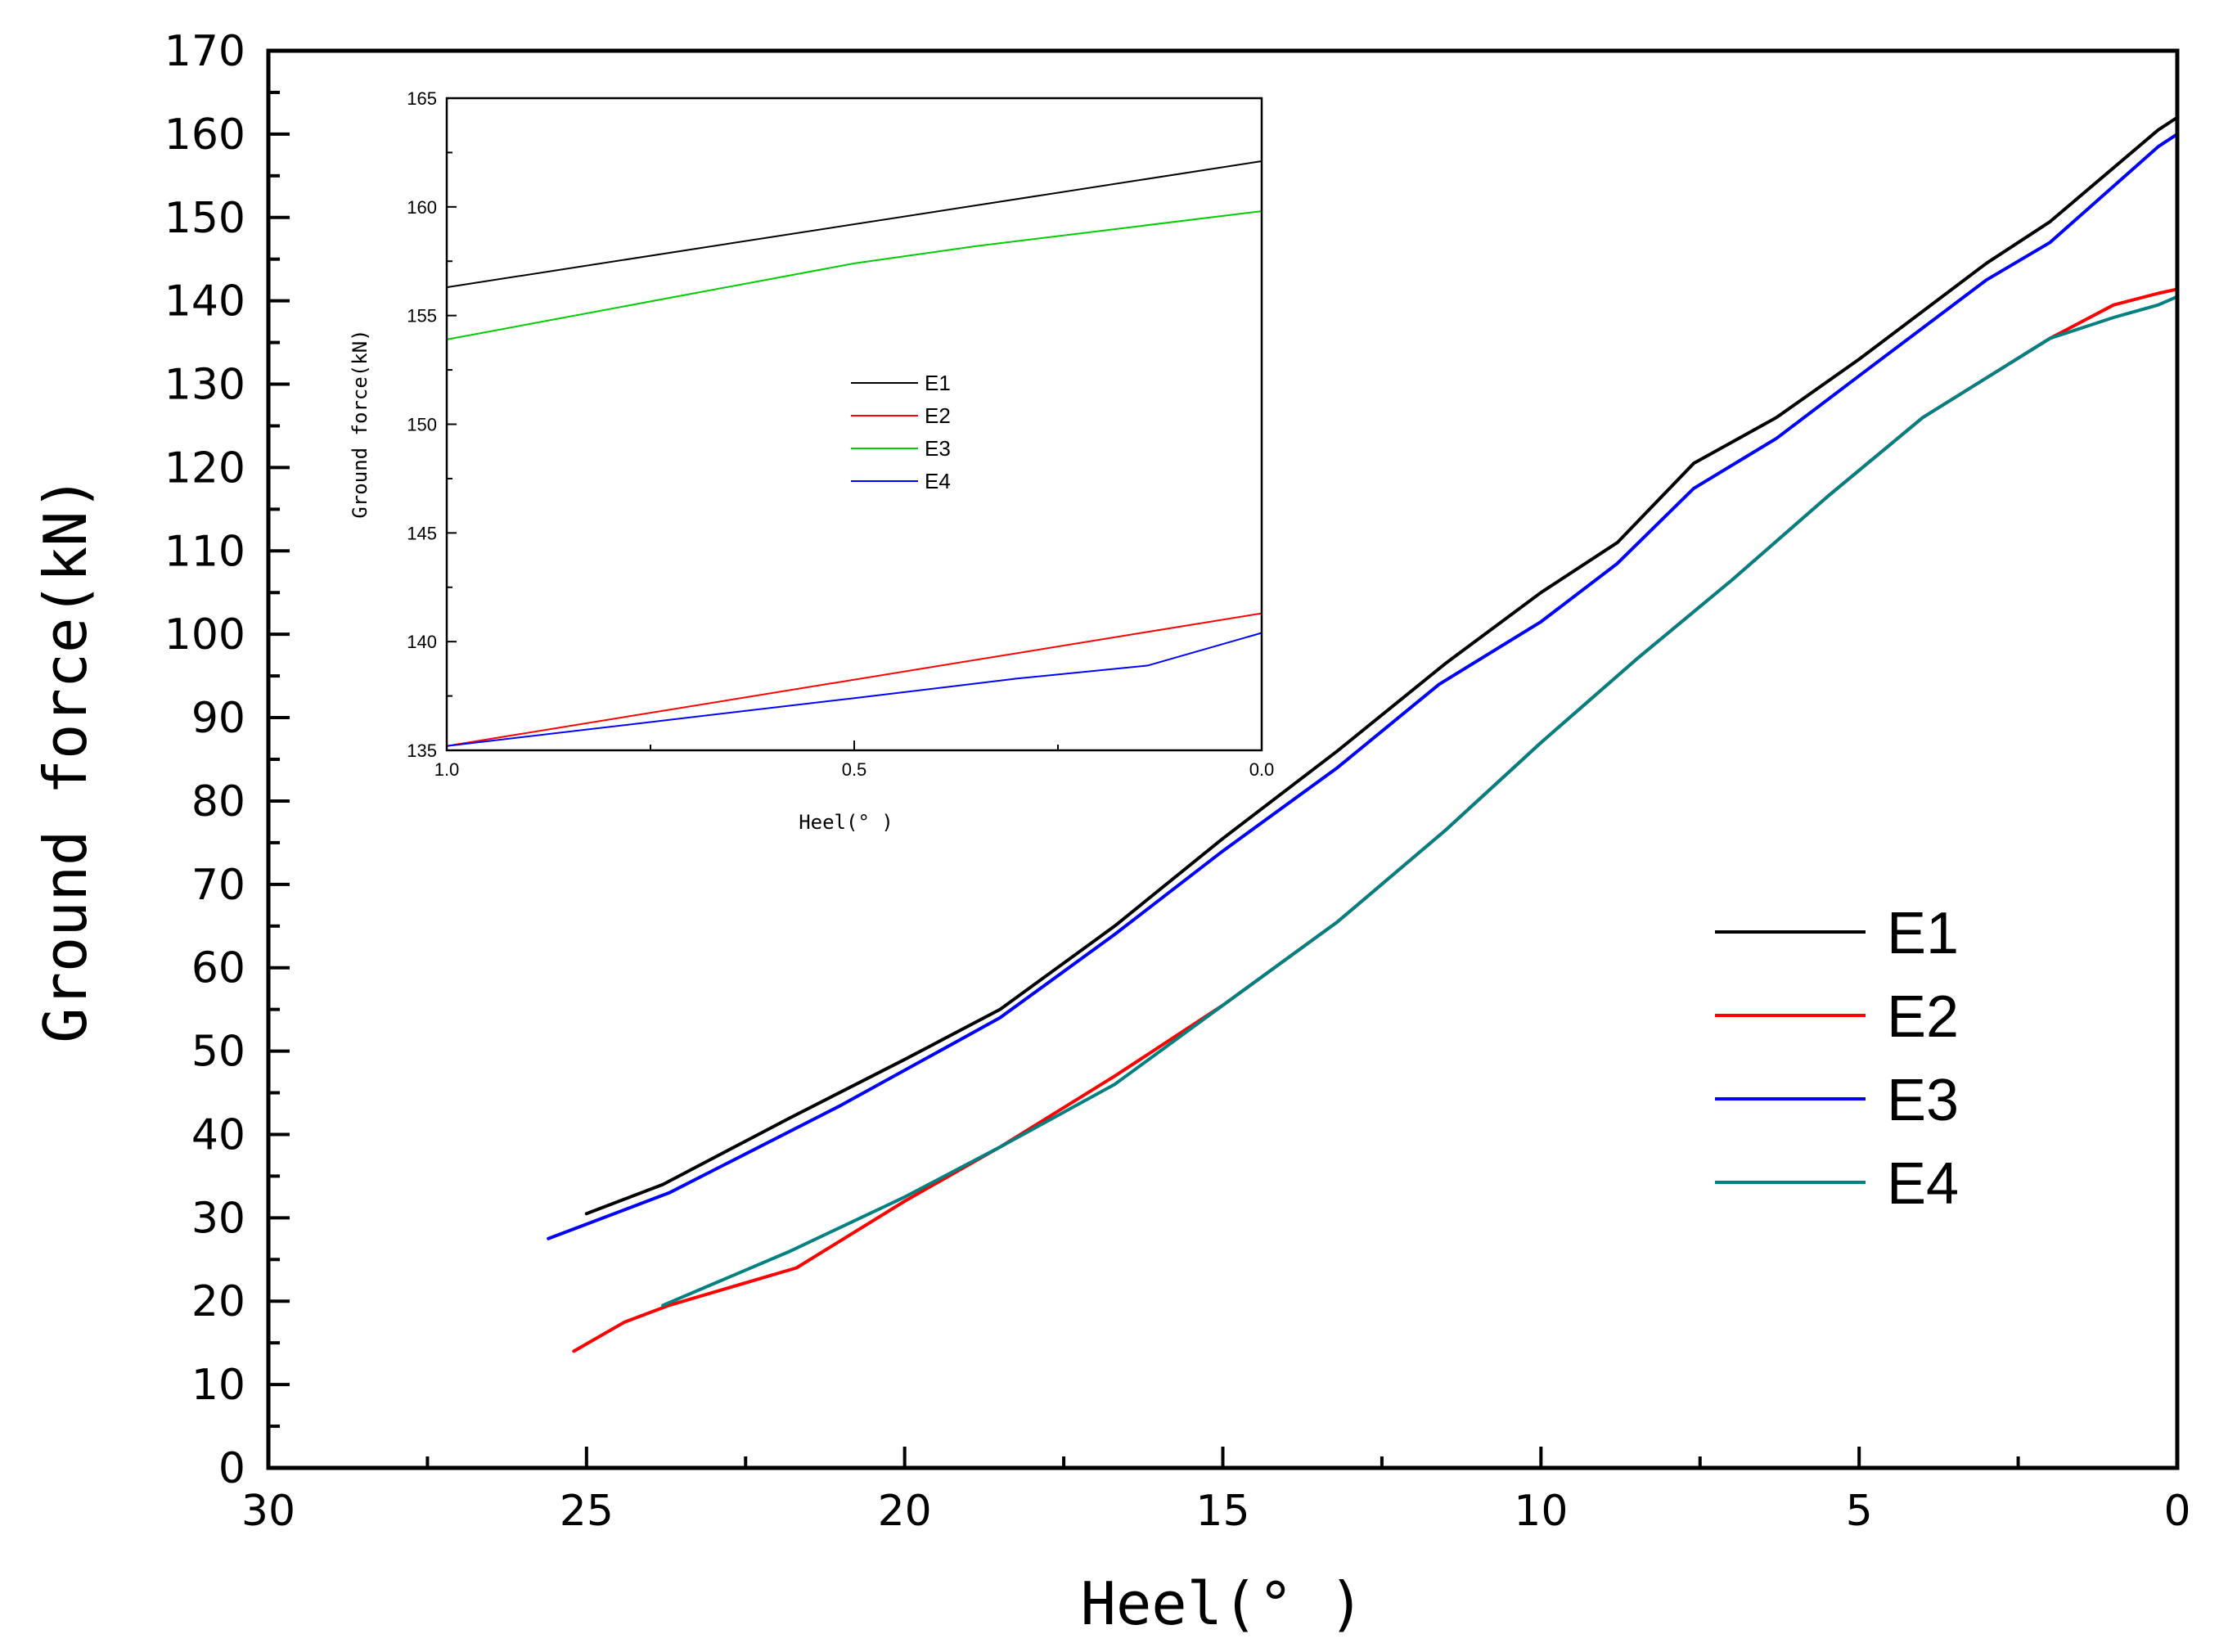 The height and width of the screenshot is (1652, 2219). I want to click on main-legend-label-e3: E3, so click(1923, 1100).